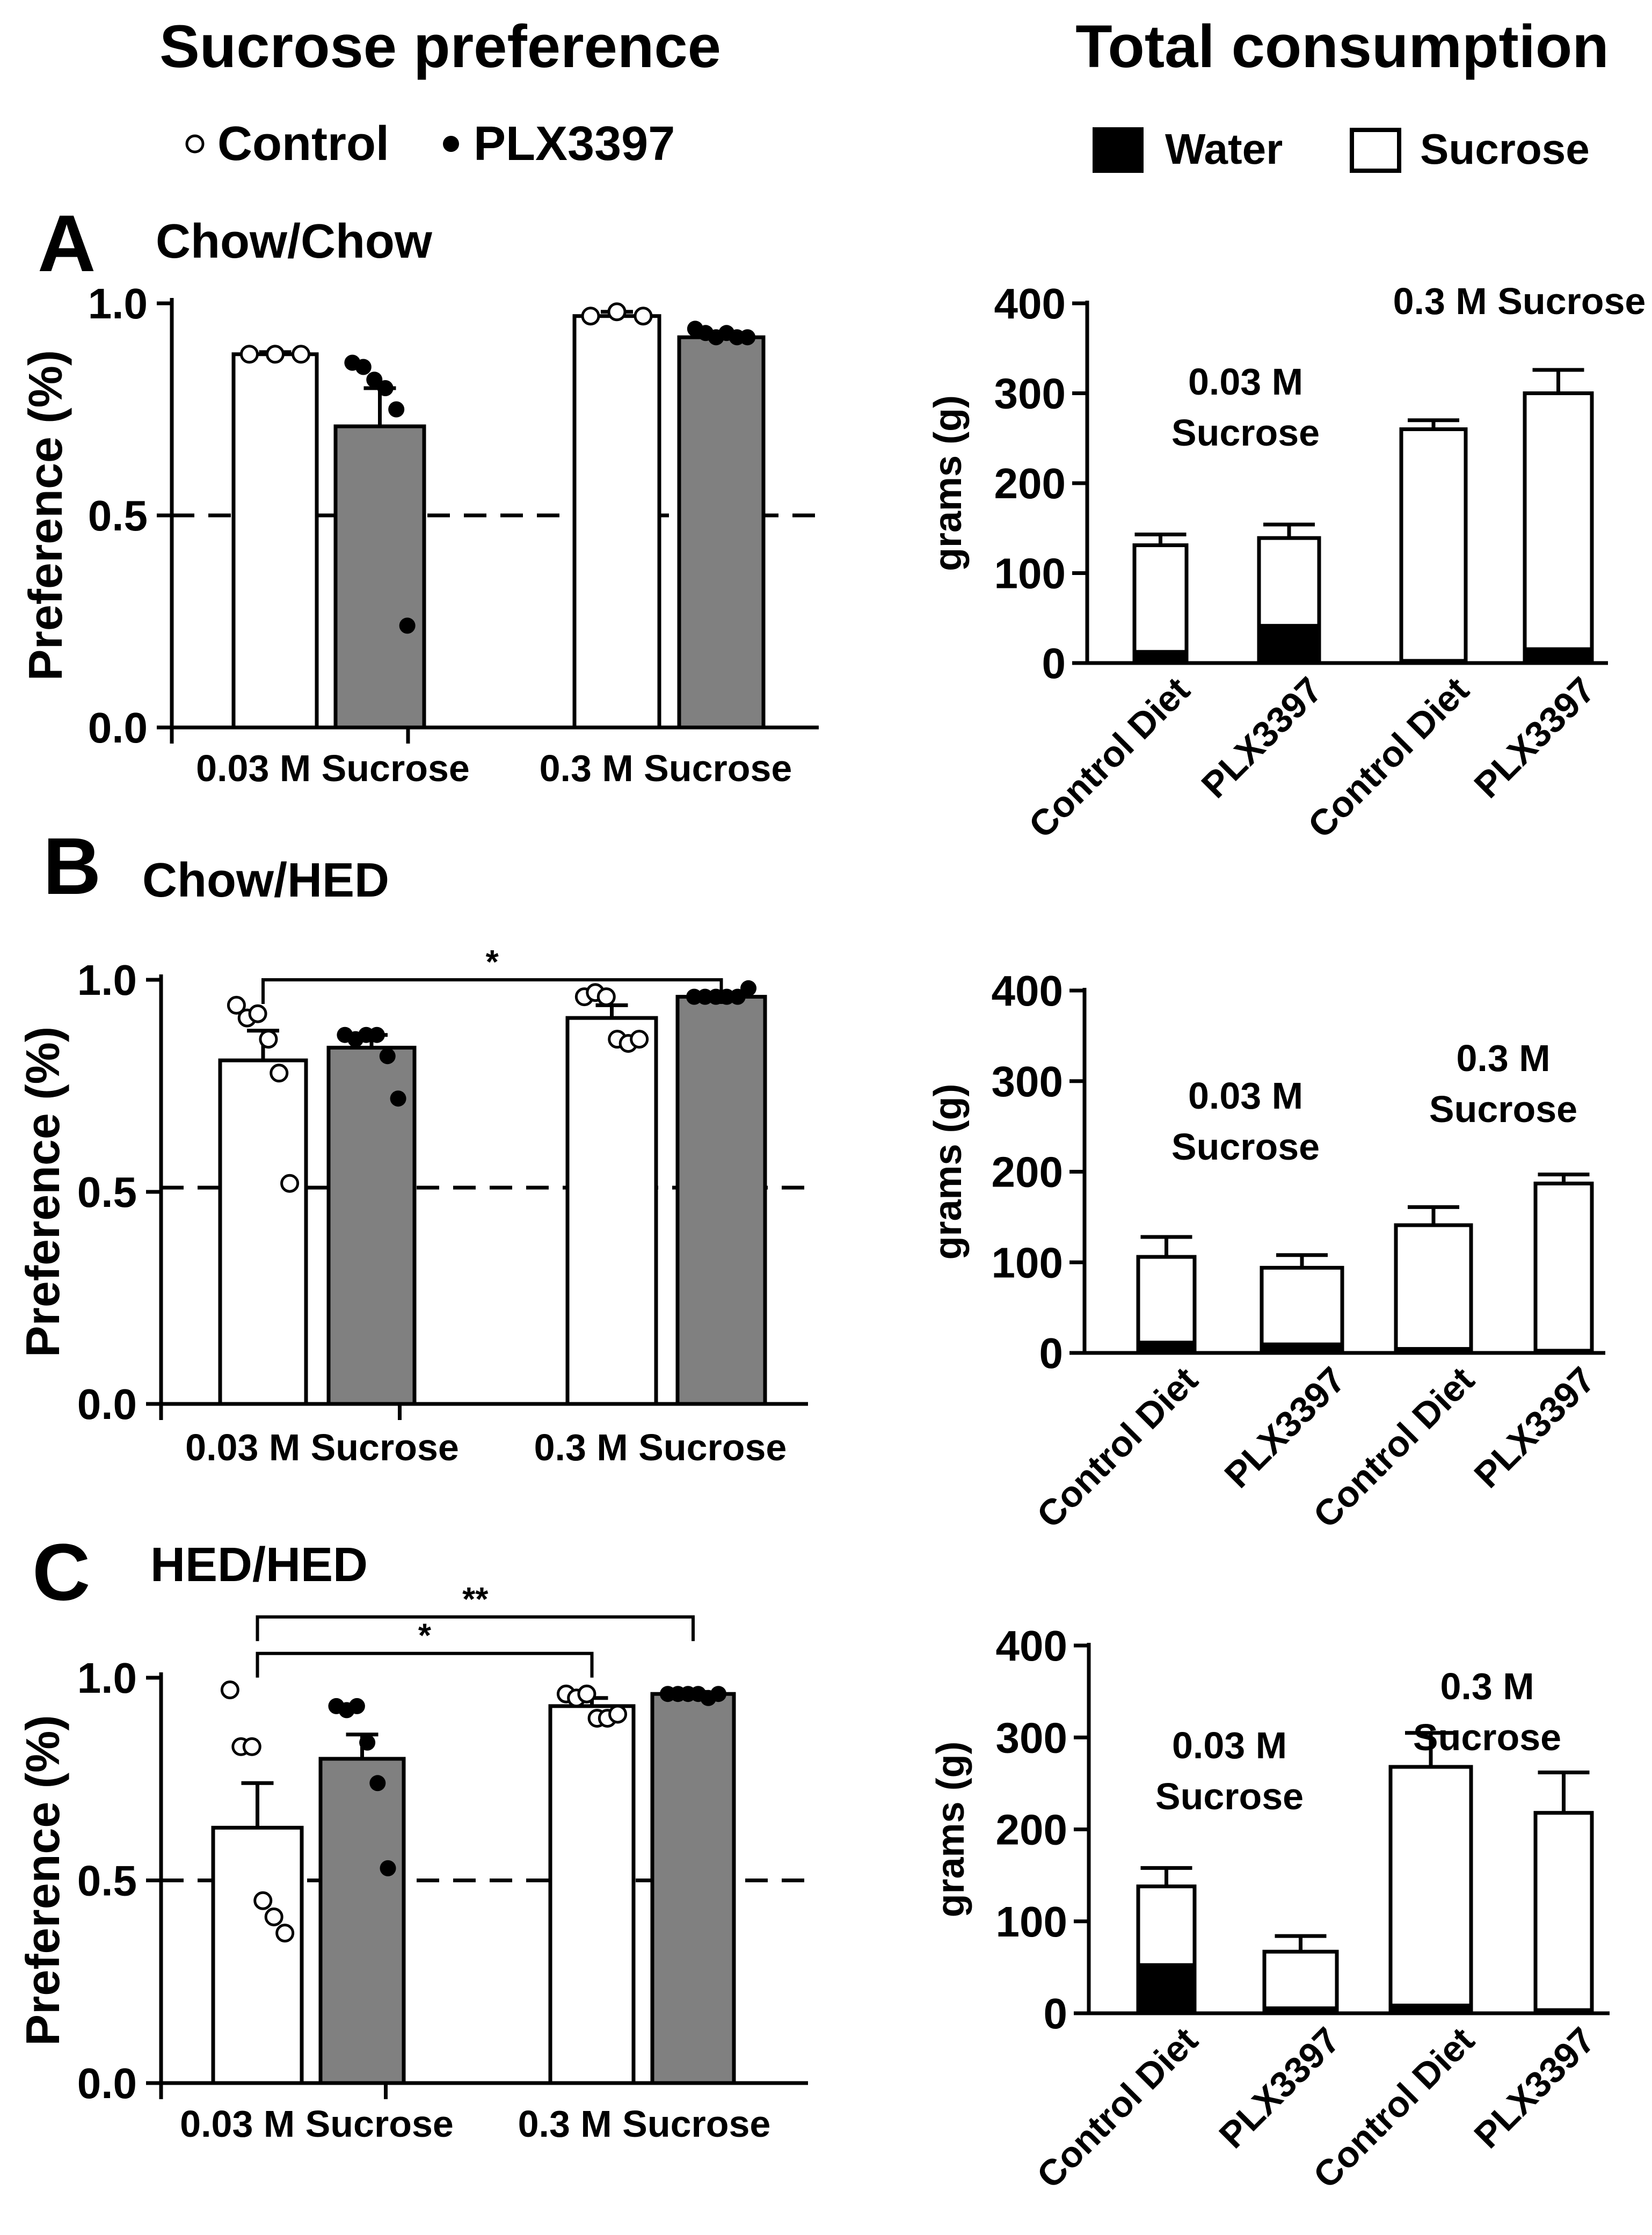 The height and width of the screenshot is (2235, 1652). I want to click on chart0-y-label: Preference (%), so click(46, 515).